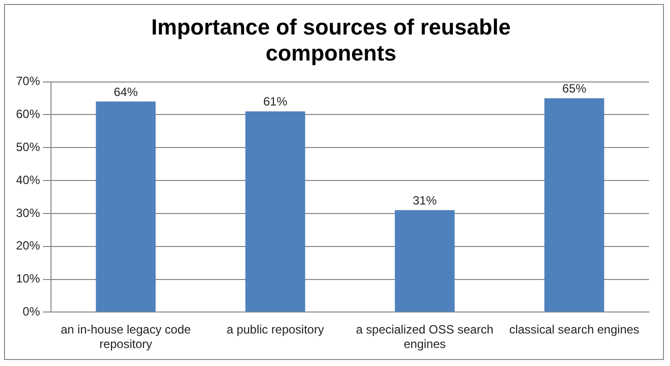 The height and width of the screenshot is (366, 670). Describe the element at coordinates (31, 311) in the screenshot. I see `y-tick-label: 0%` at that location.